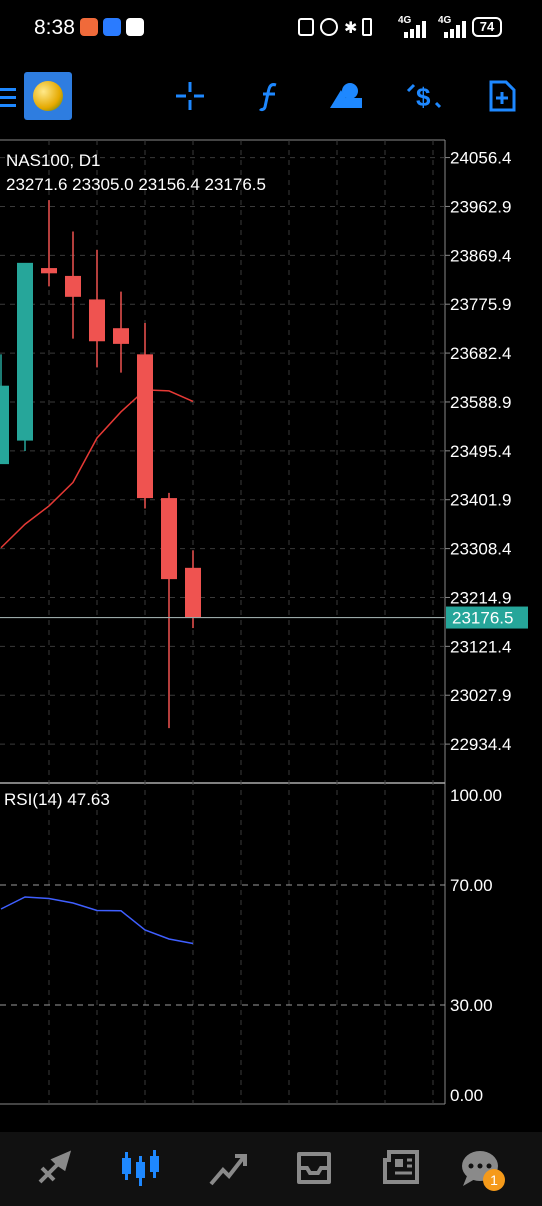 This screenshot has width=542, height=1206. I want to click on quotes-icon, so click(55, 1167).